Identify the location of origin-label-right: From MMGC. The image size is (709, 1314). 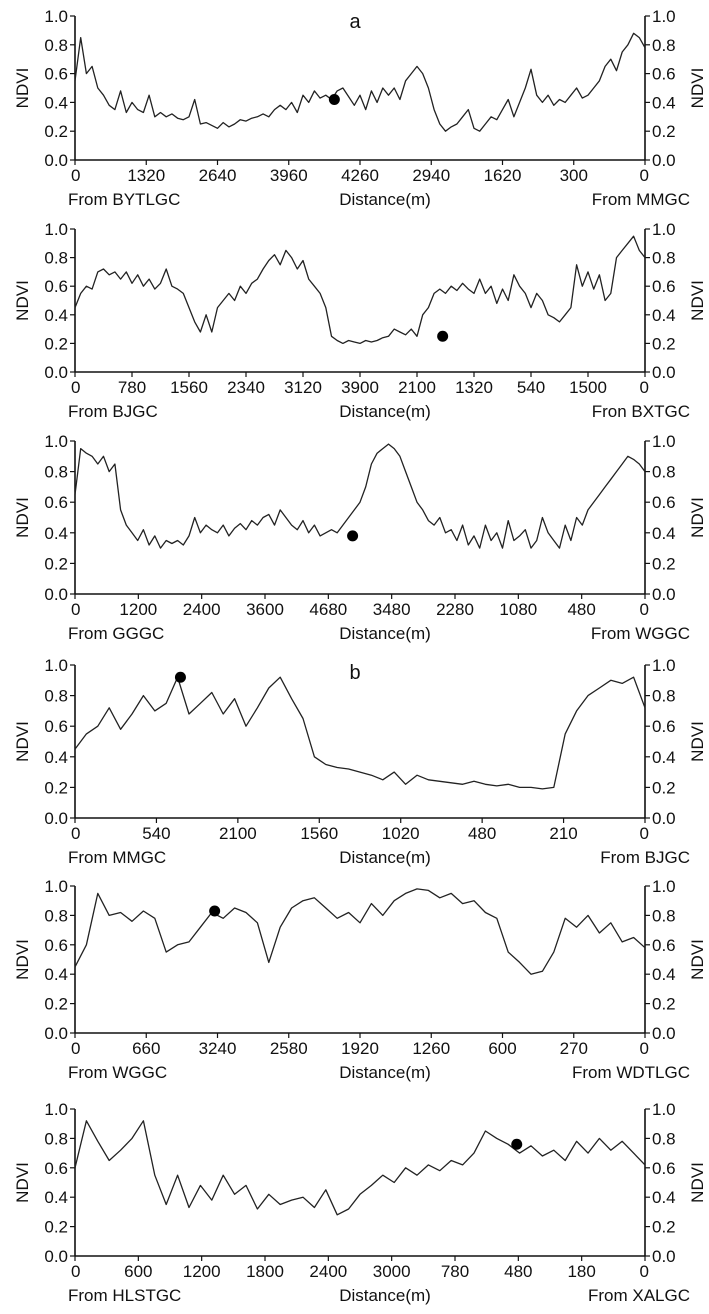
(641, 199).